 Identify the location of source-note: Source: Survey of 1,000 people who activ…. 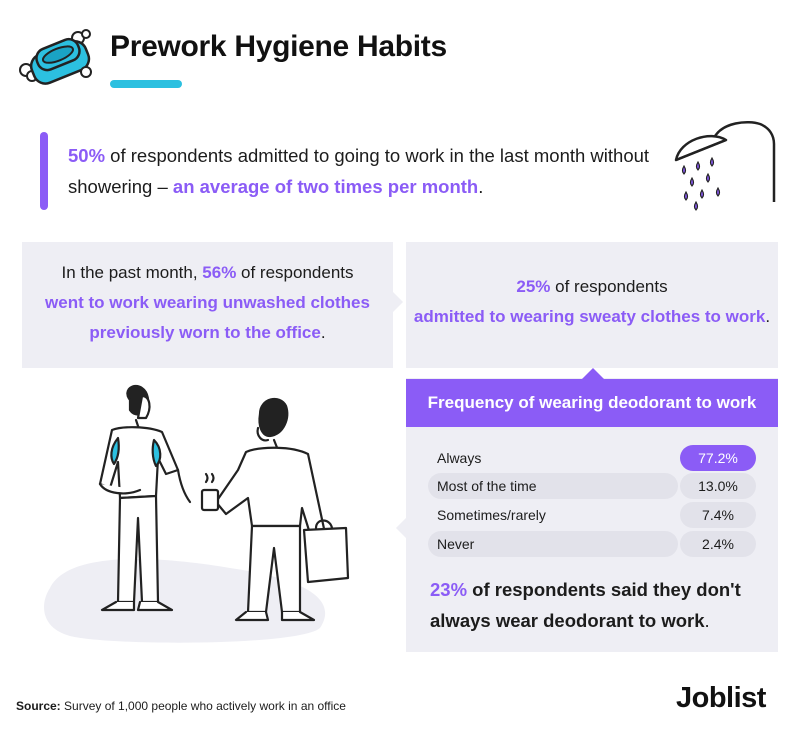
(181, 706).